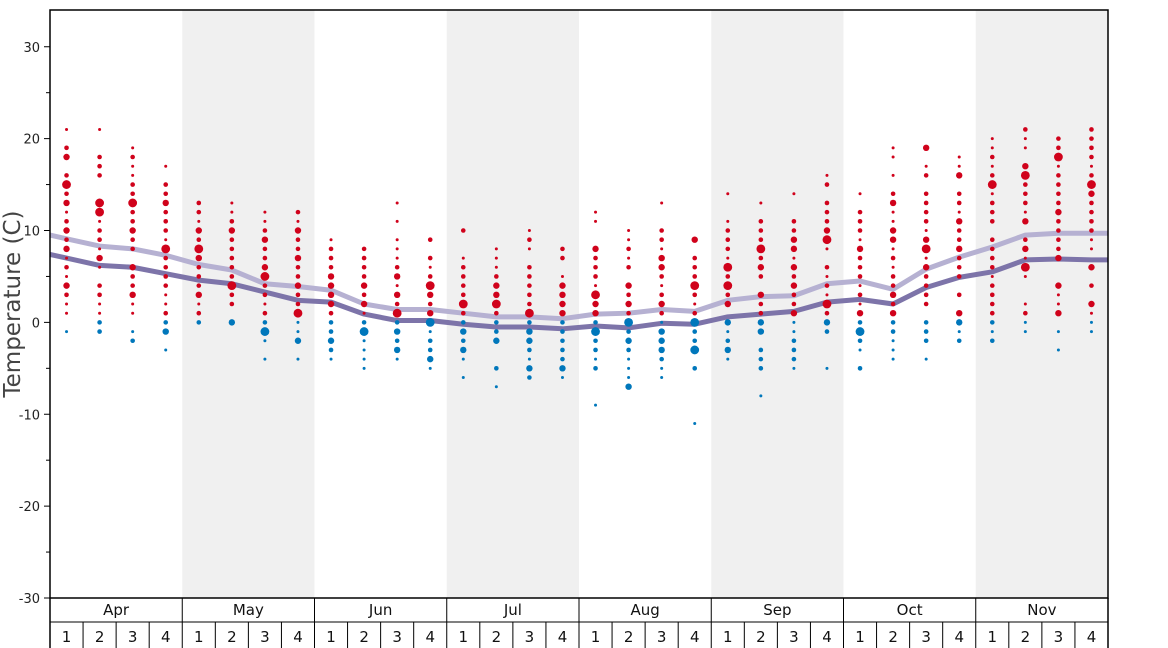 Image resolution: width=1168 pixels, height=648 pixels. Describe the element at coordinates (29, 507) in the screenshot. I see `y-tick-label: -20` at that location.